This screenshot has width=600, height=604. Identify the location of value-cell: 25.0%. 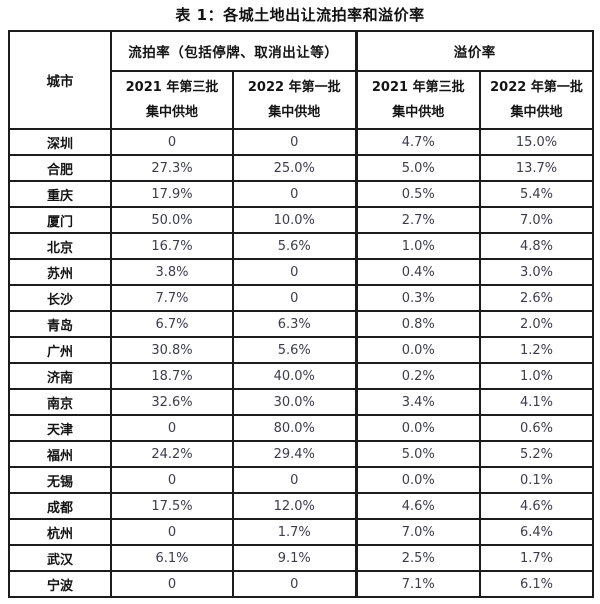
(294, 168).